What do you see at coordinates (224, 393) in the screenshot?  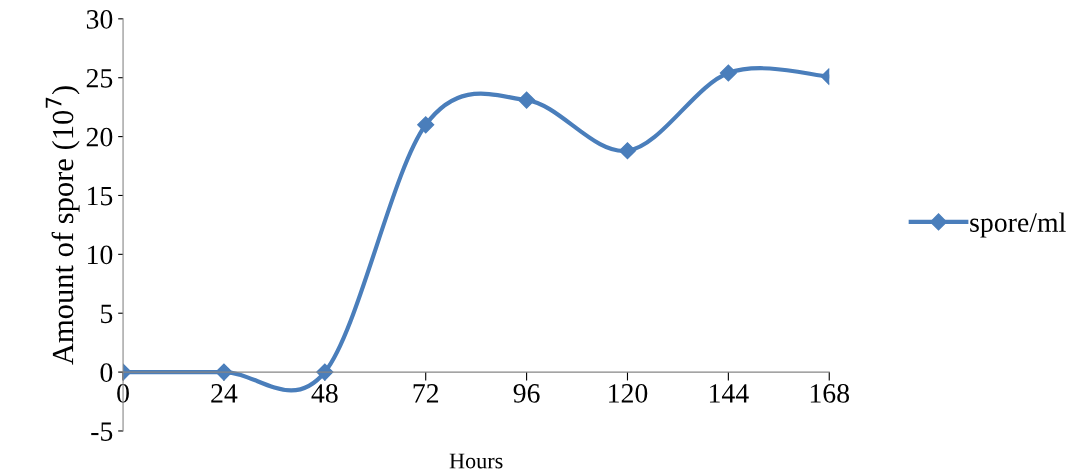 I see `x-tick-label: 24` at bounding box center [224, 393].